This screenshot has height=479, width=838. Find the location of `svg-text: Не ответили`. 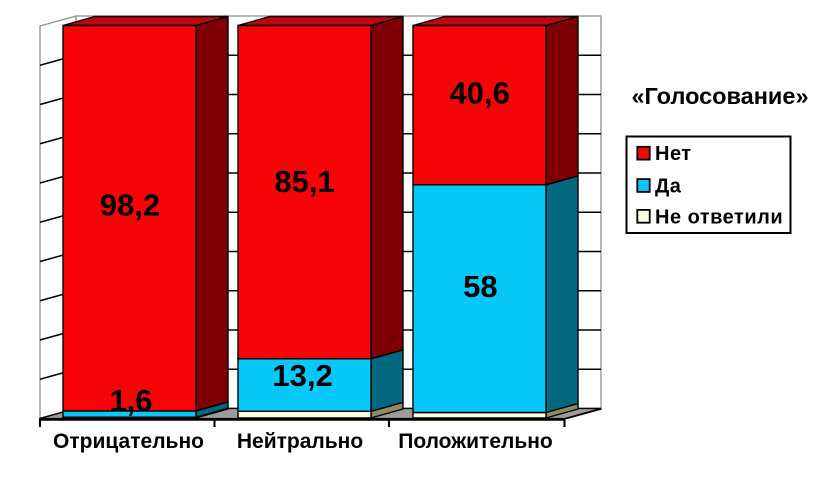

svg-text: Не ответили is located at coordinates (719, 217).